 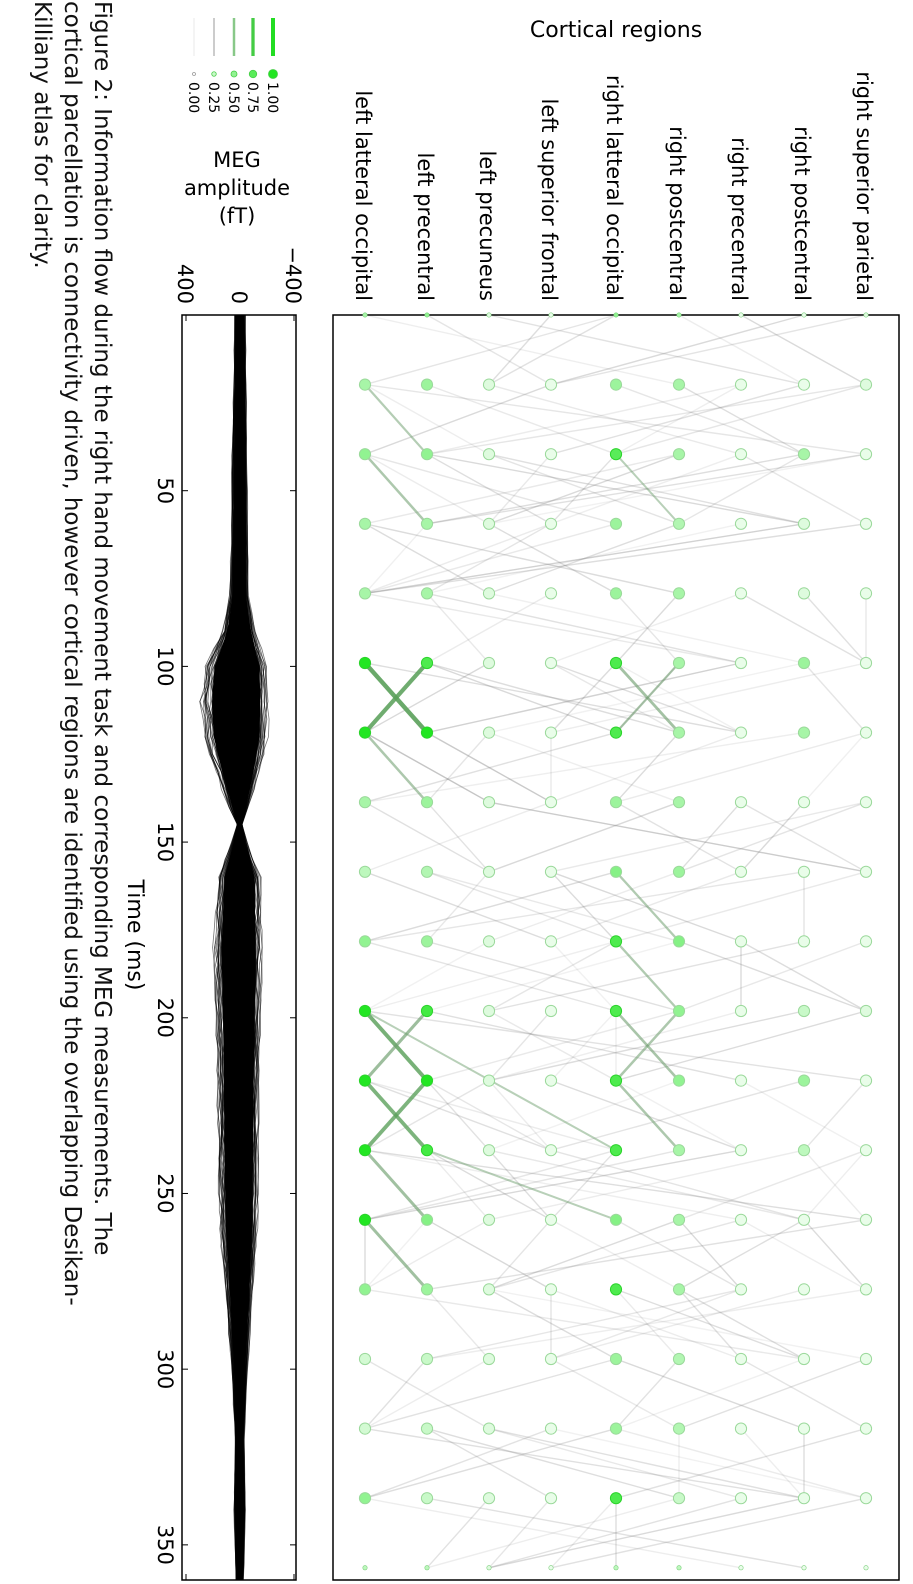 I want to click on legend-title-line-1: MEG, so click(x=237, y=160).